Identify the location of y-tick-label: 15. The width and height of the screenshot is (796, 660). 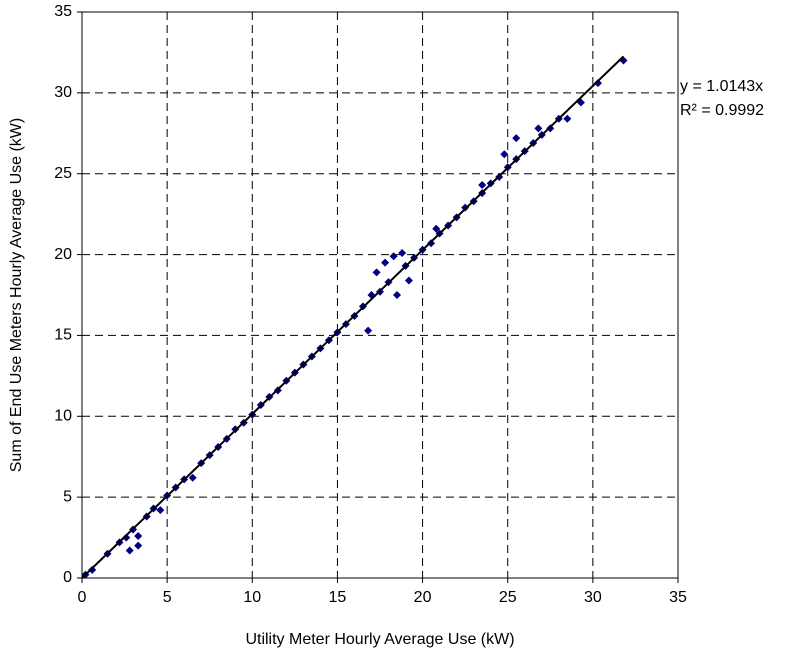
(63, 335).